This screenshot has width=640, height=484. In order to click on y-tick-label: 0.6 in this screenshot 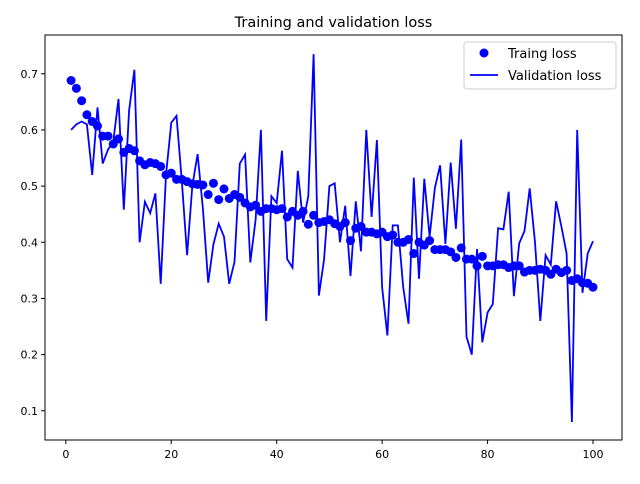, I will do `click(30, 130)`.